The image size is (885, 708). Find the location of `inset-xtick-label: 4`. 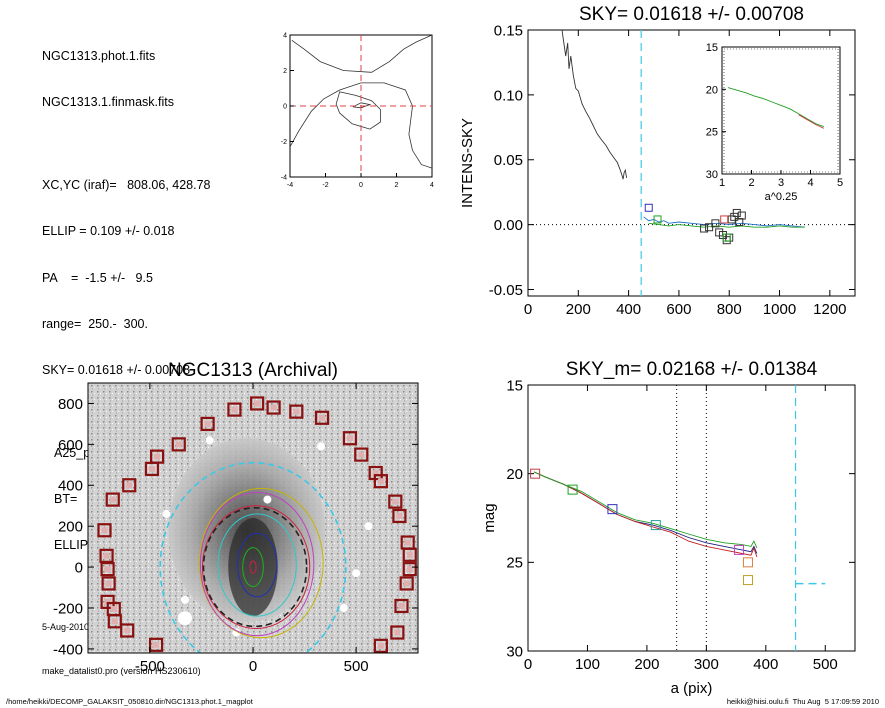

inset-xtick-label: 4 is located at coordinates (810, 183).